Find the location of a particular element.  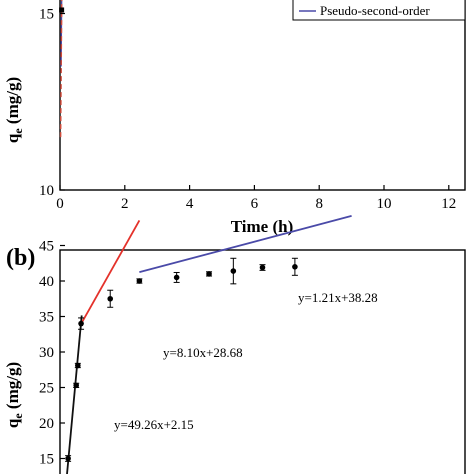

panel-b-y-tick-label: 40 is located at coordinates (46, 282).